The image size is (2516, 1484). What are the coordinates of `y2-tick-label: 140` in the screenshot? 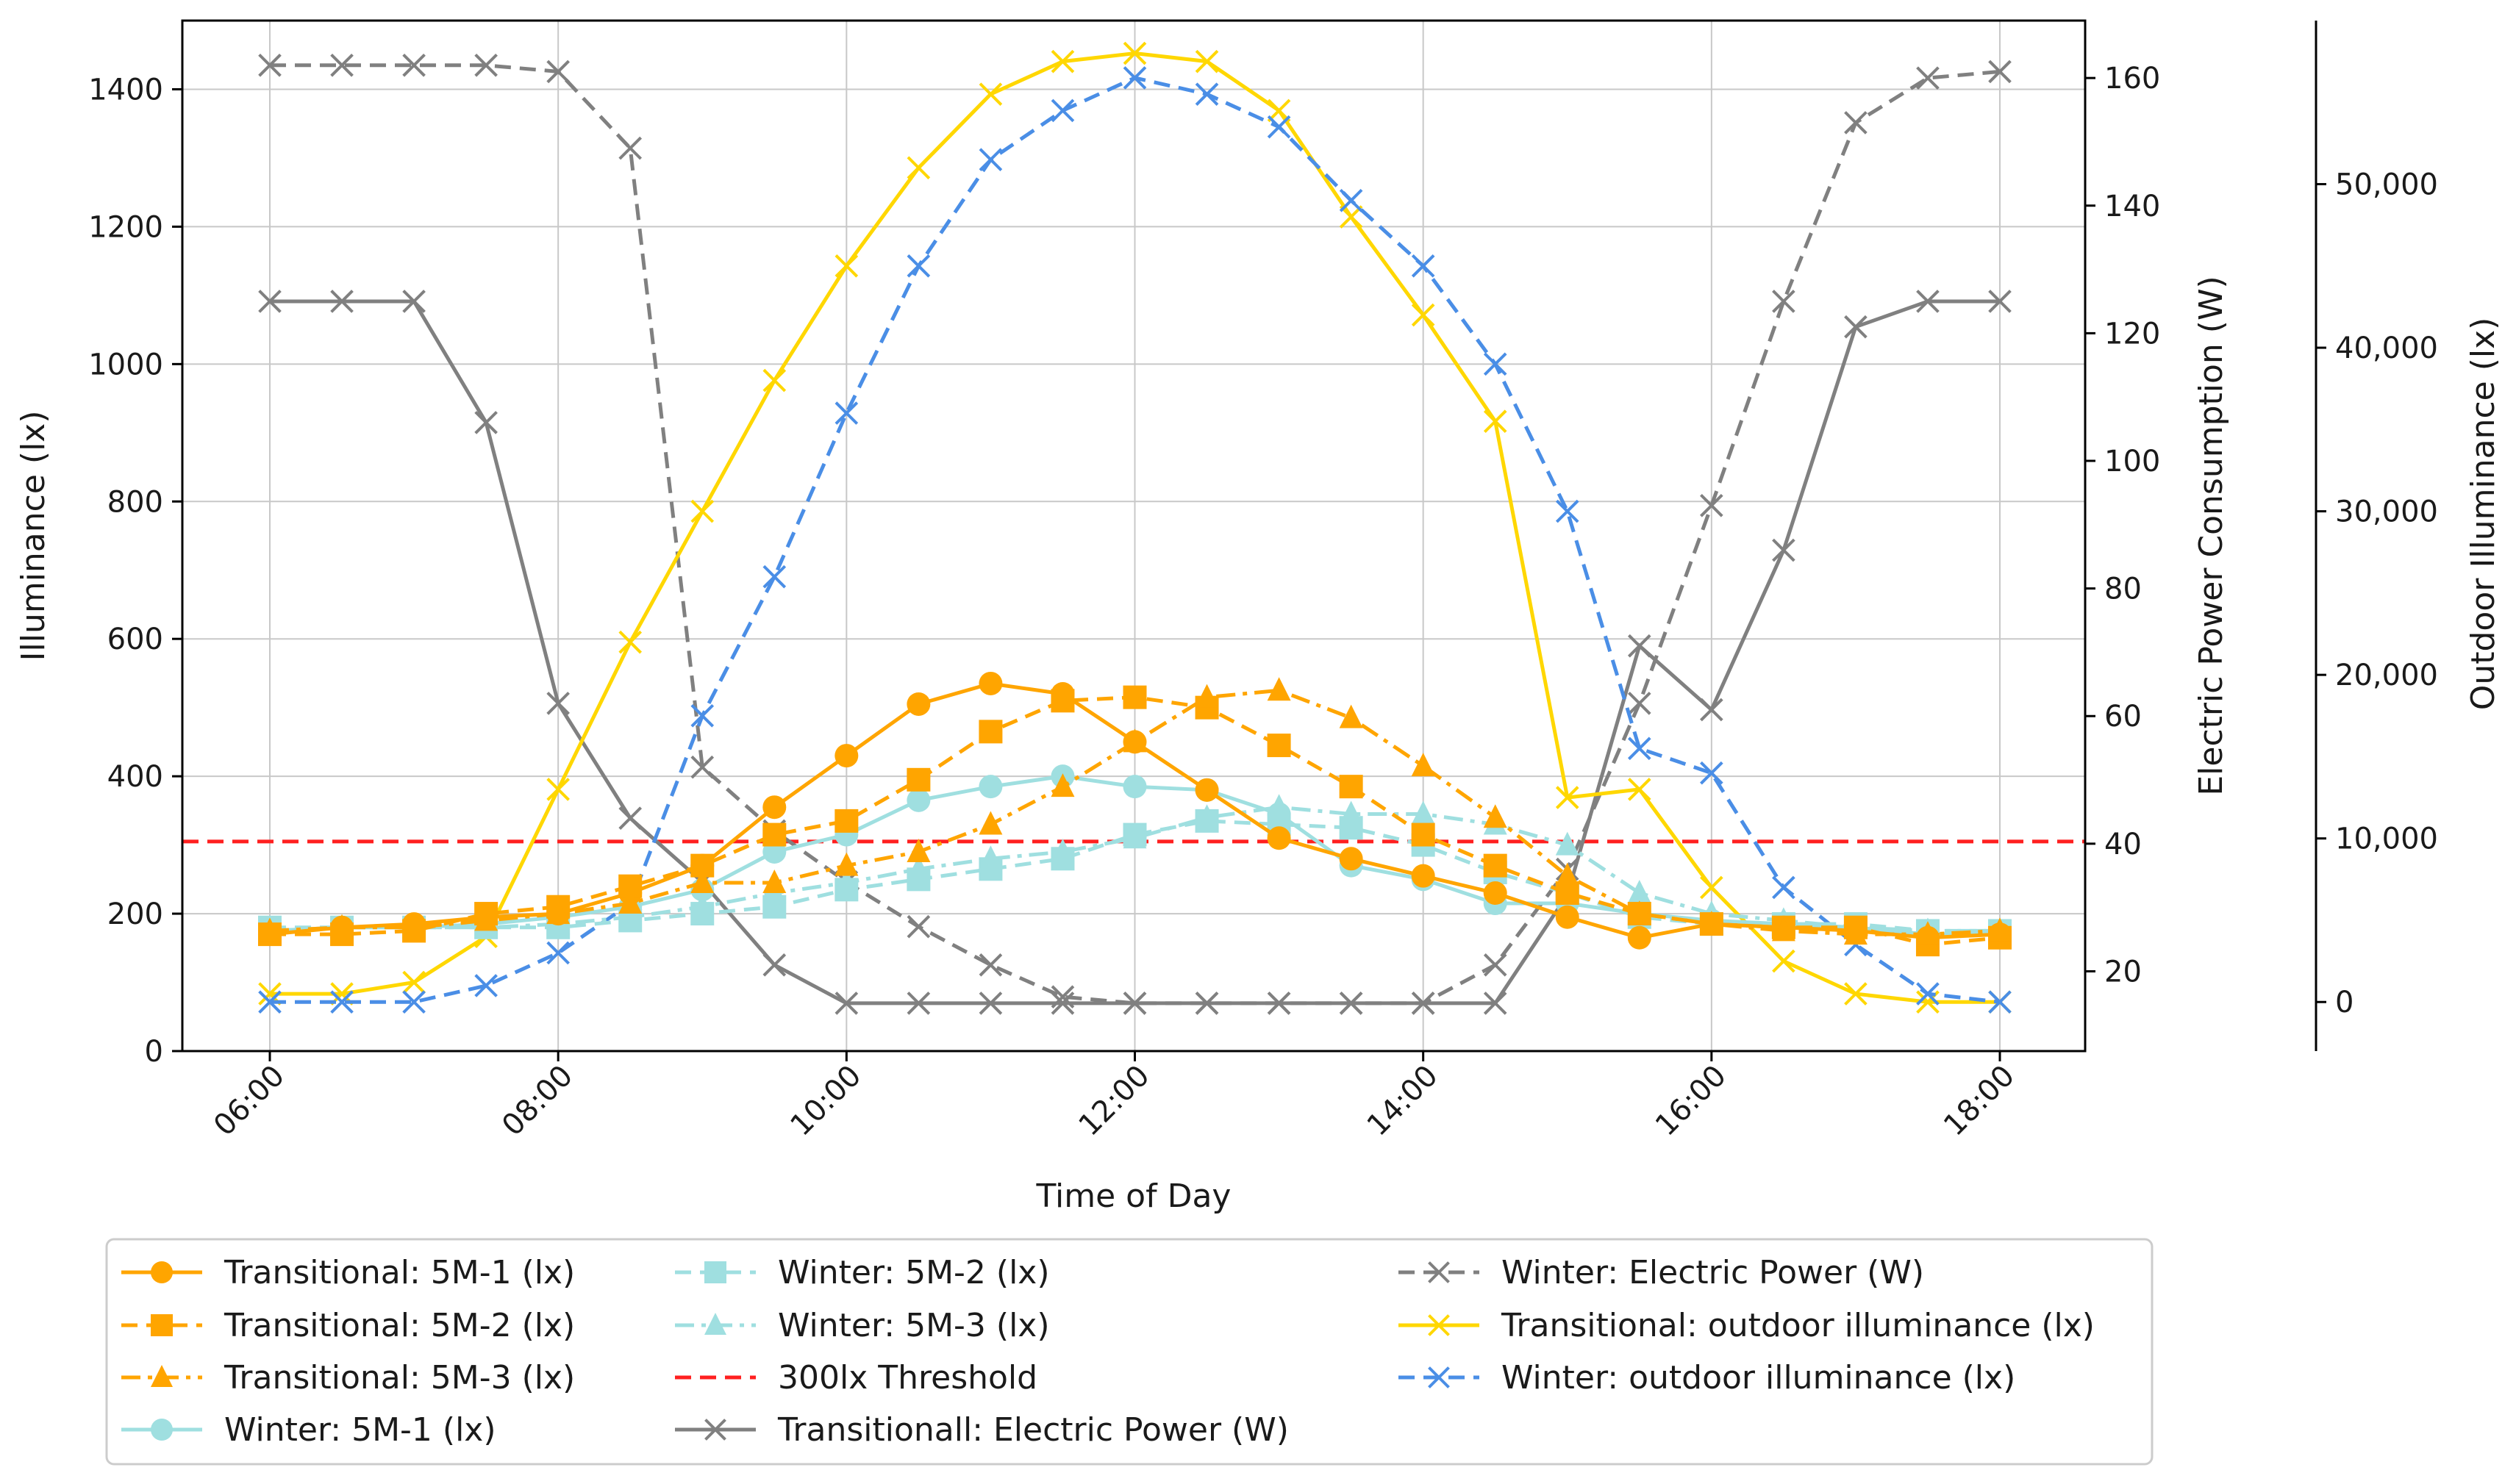 It's located at (2132, 206).